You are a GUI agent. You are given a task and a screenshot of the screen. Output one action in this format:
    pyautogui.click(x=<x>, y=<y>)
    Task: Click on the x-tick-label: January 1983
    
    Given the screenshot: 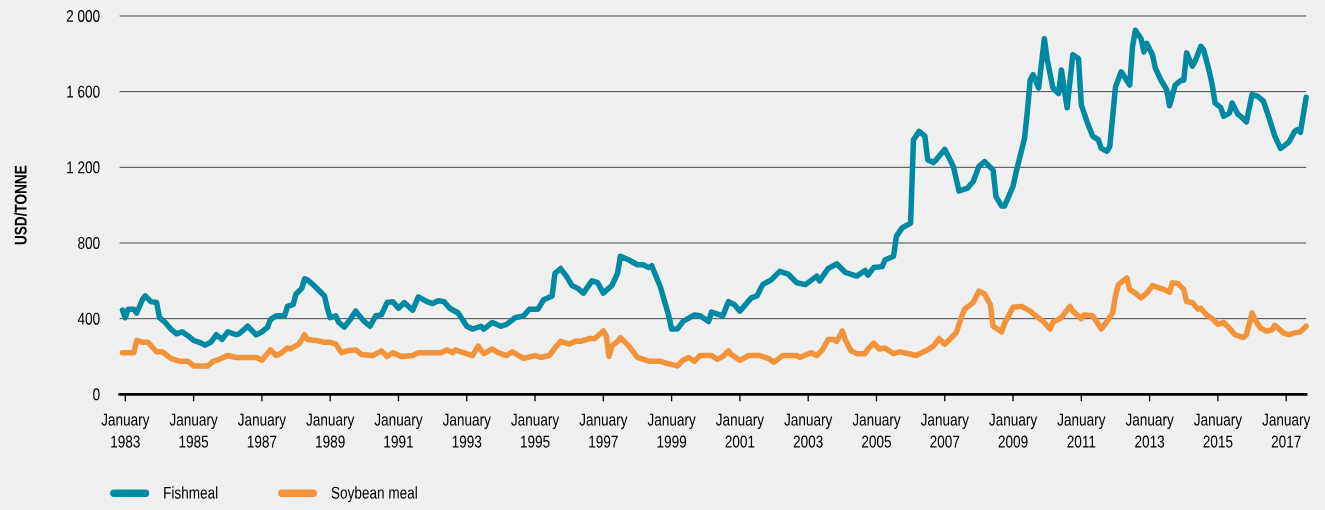 What is the action you would take?
    pyautogui.click(x=125, y=430)
    